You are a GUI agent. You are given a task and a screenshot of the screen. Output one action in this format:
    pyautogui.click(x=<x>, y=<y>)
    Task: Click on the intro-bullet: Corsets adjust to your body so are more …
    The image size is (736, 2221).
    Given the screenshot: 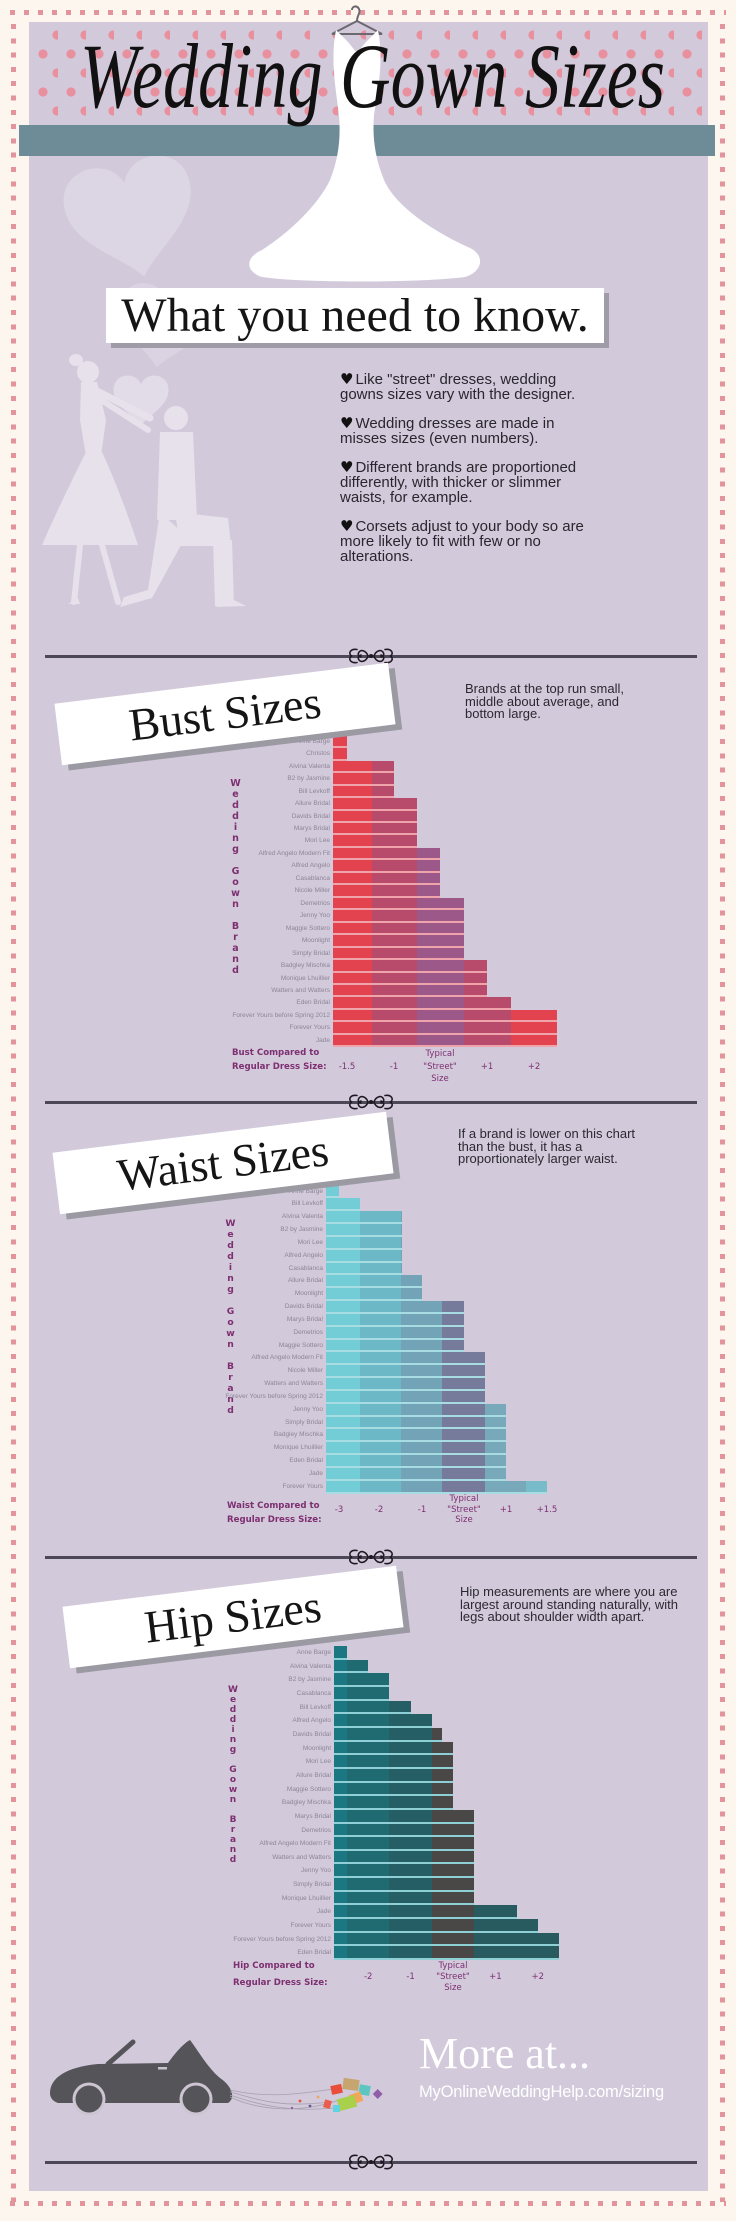 What is the action you would take?
    pyautogui.click(x=466, y=541)
    